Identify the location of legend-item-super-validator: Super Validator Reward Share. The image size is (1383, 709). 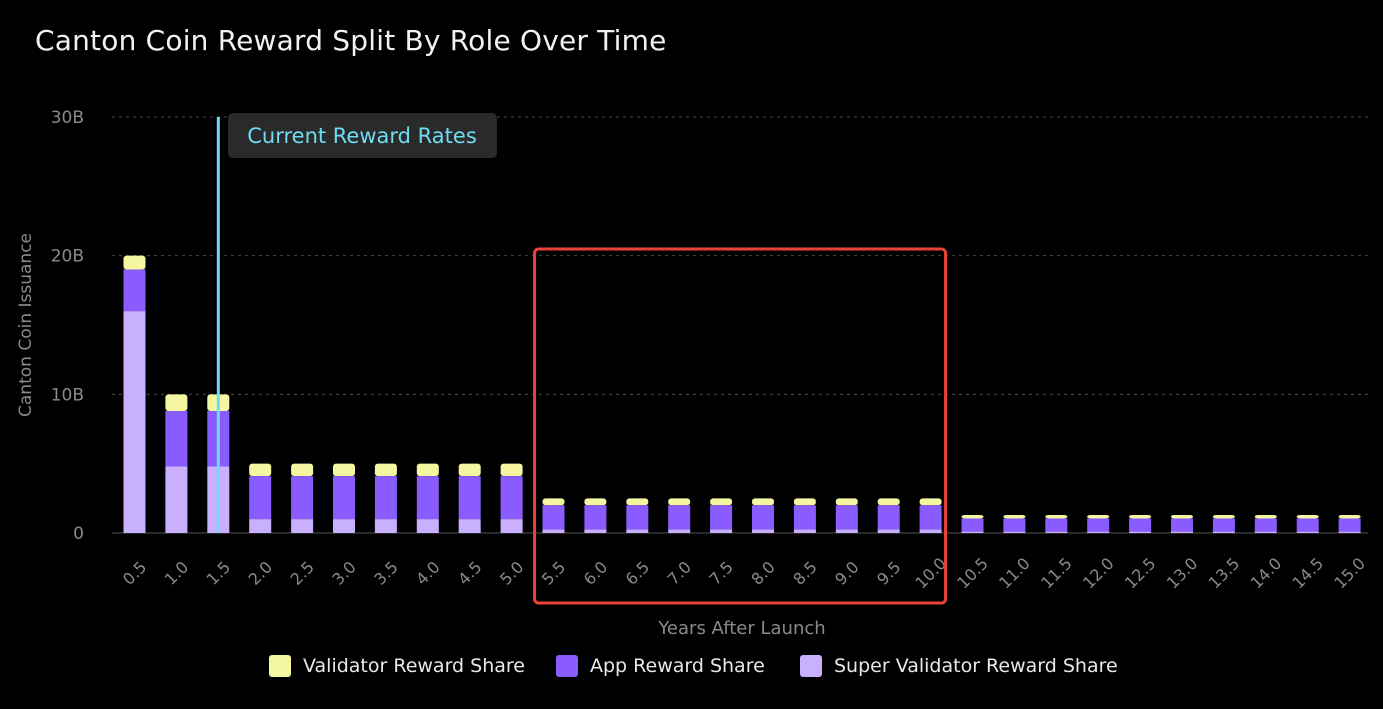
(959, 666).